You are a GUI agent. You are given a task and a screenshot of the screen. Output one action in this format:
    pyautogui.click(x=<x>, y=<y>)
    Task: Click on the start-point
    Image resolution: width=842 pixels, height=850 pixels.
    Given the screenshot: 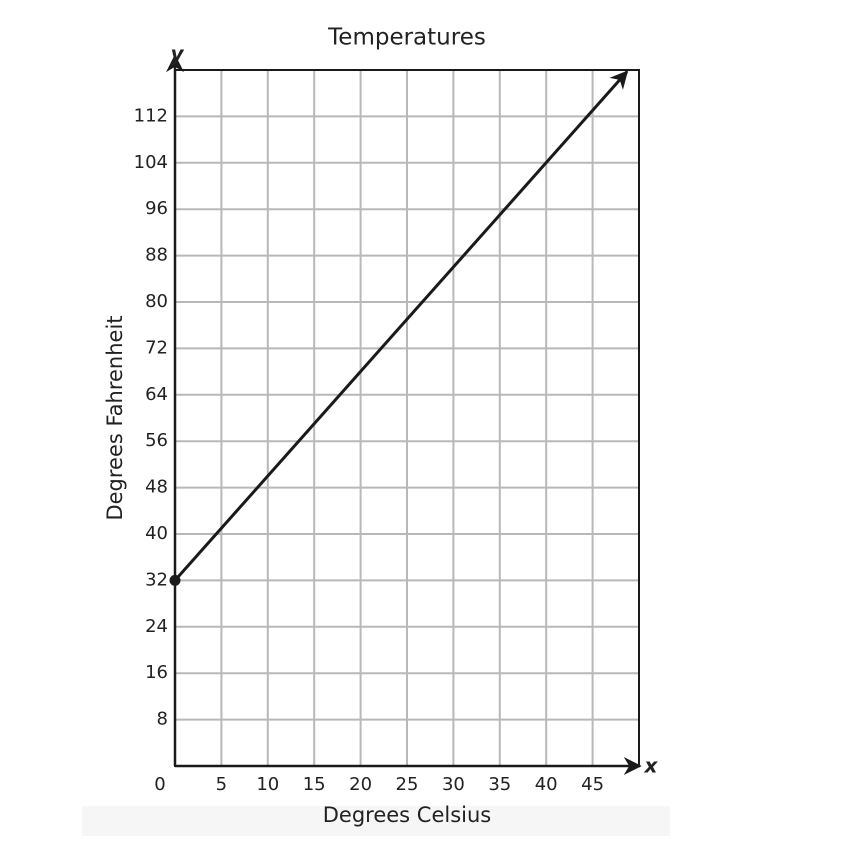 What is the action you would take?
    pyautogui.click(x=175, y=580)
    